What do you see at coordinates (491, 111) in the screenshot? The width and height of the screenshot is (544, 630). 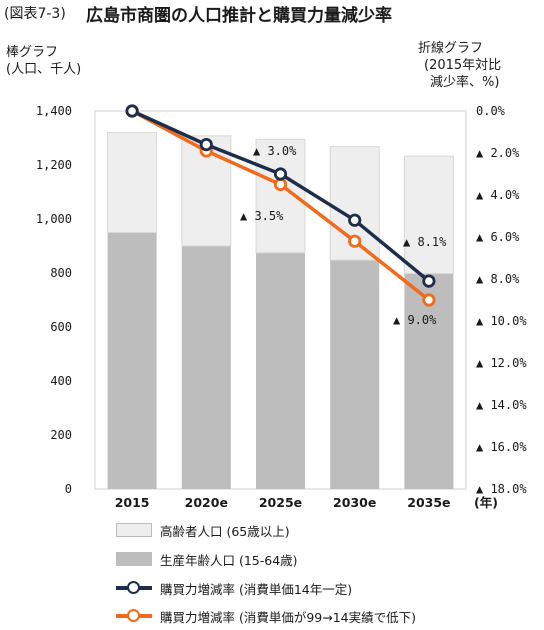 I see `right-axis-tick-label: 0.0%` at bounding box center [491, 111].